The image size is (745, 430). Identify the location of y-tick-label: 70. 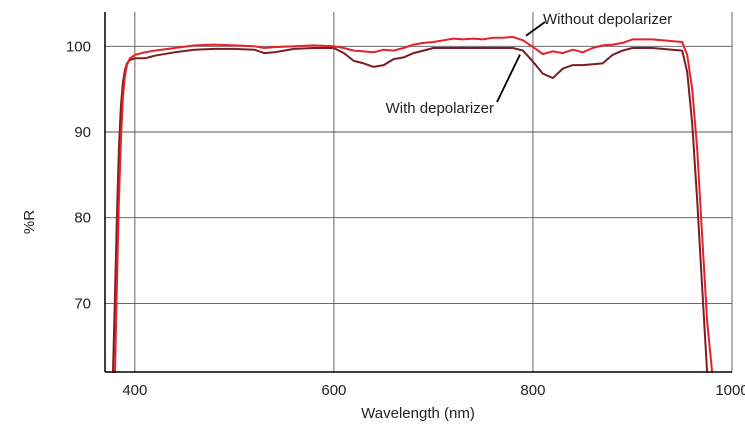
(82, 303).